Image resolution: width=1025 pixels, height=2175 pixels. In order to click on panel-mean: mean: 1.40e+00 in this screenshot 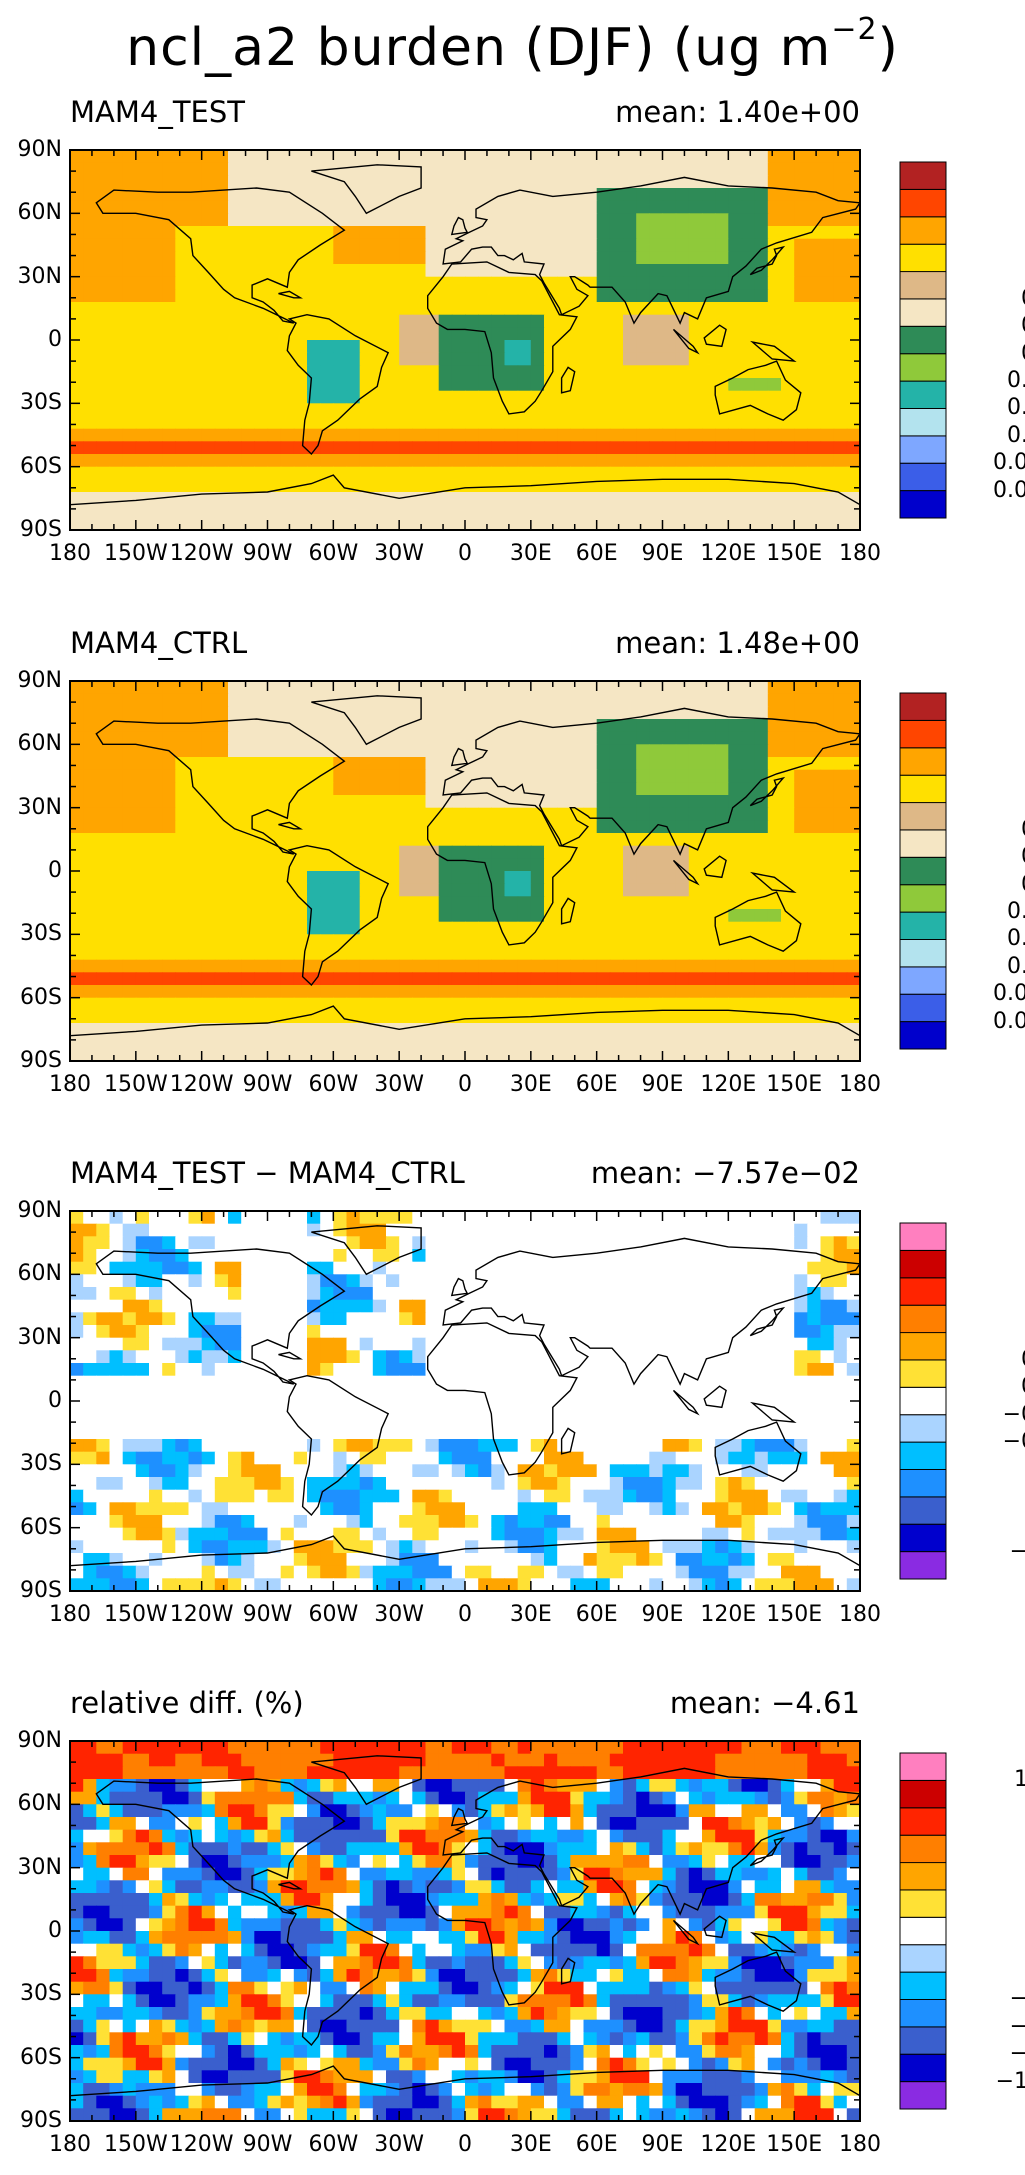, I will do `click(737, 112)`.